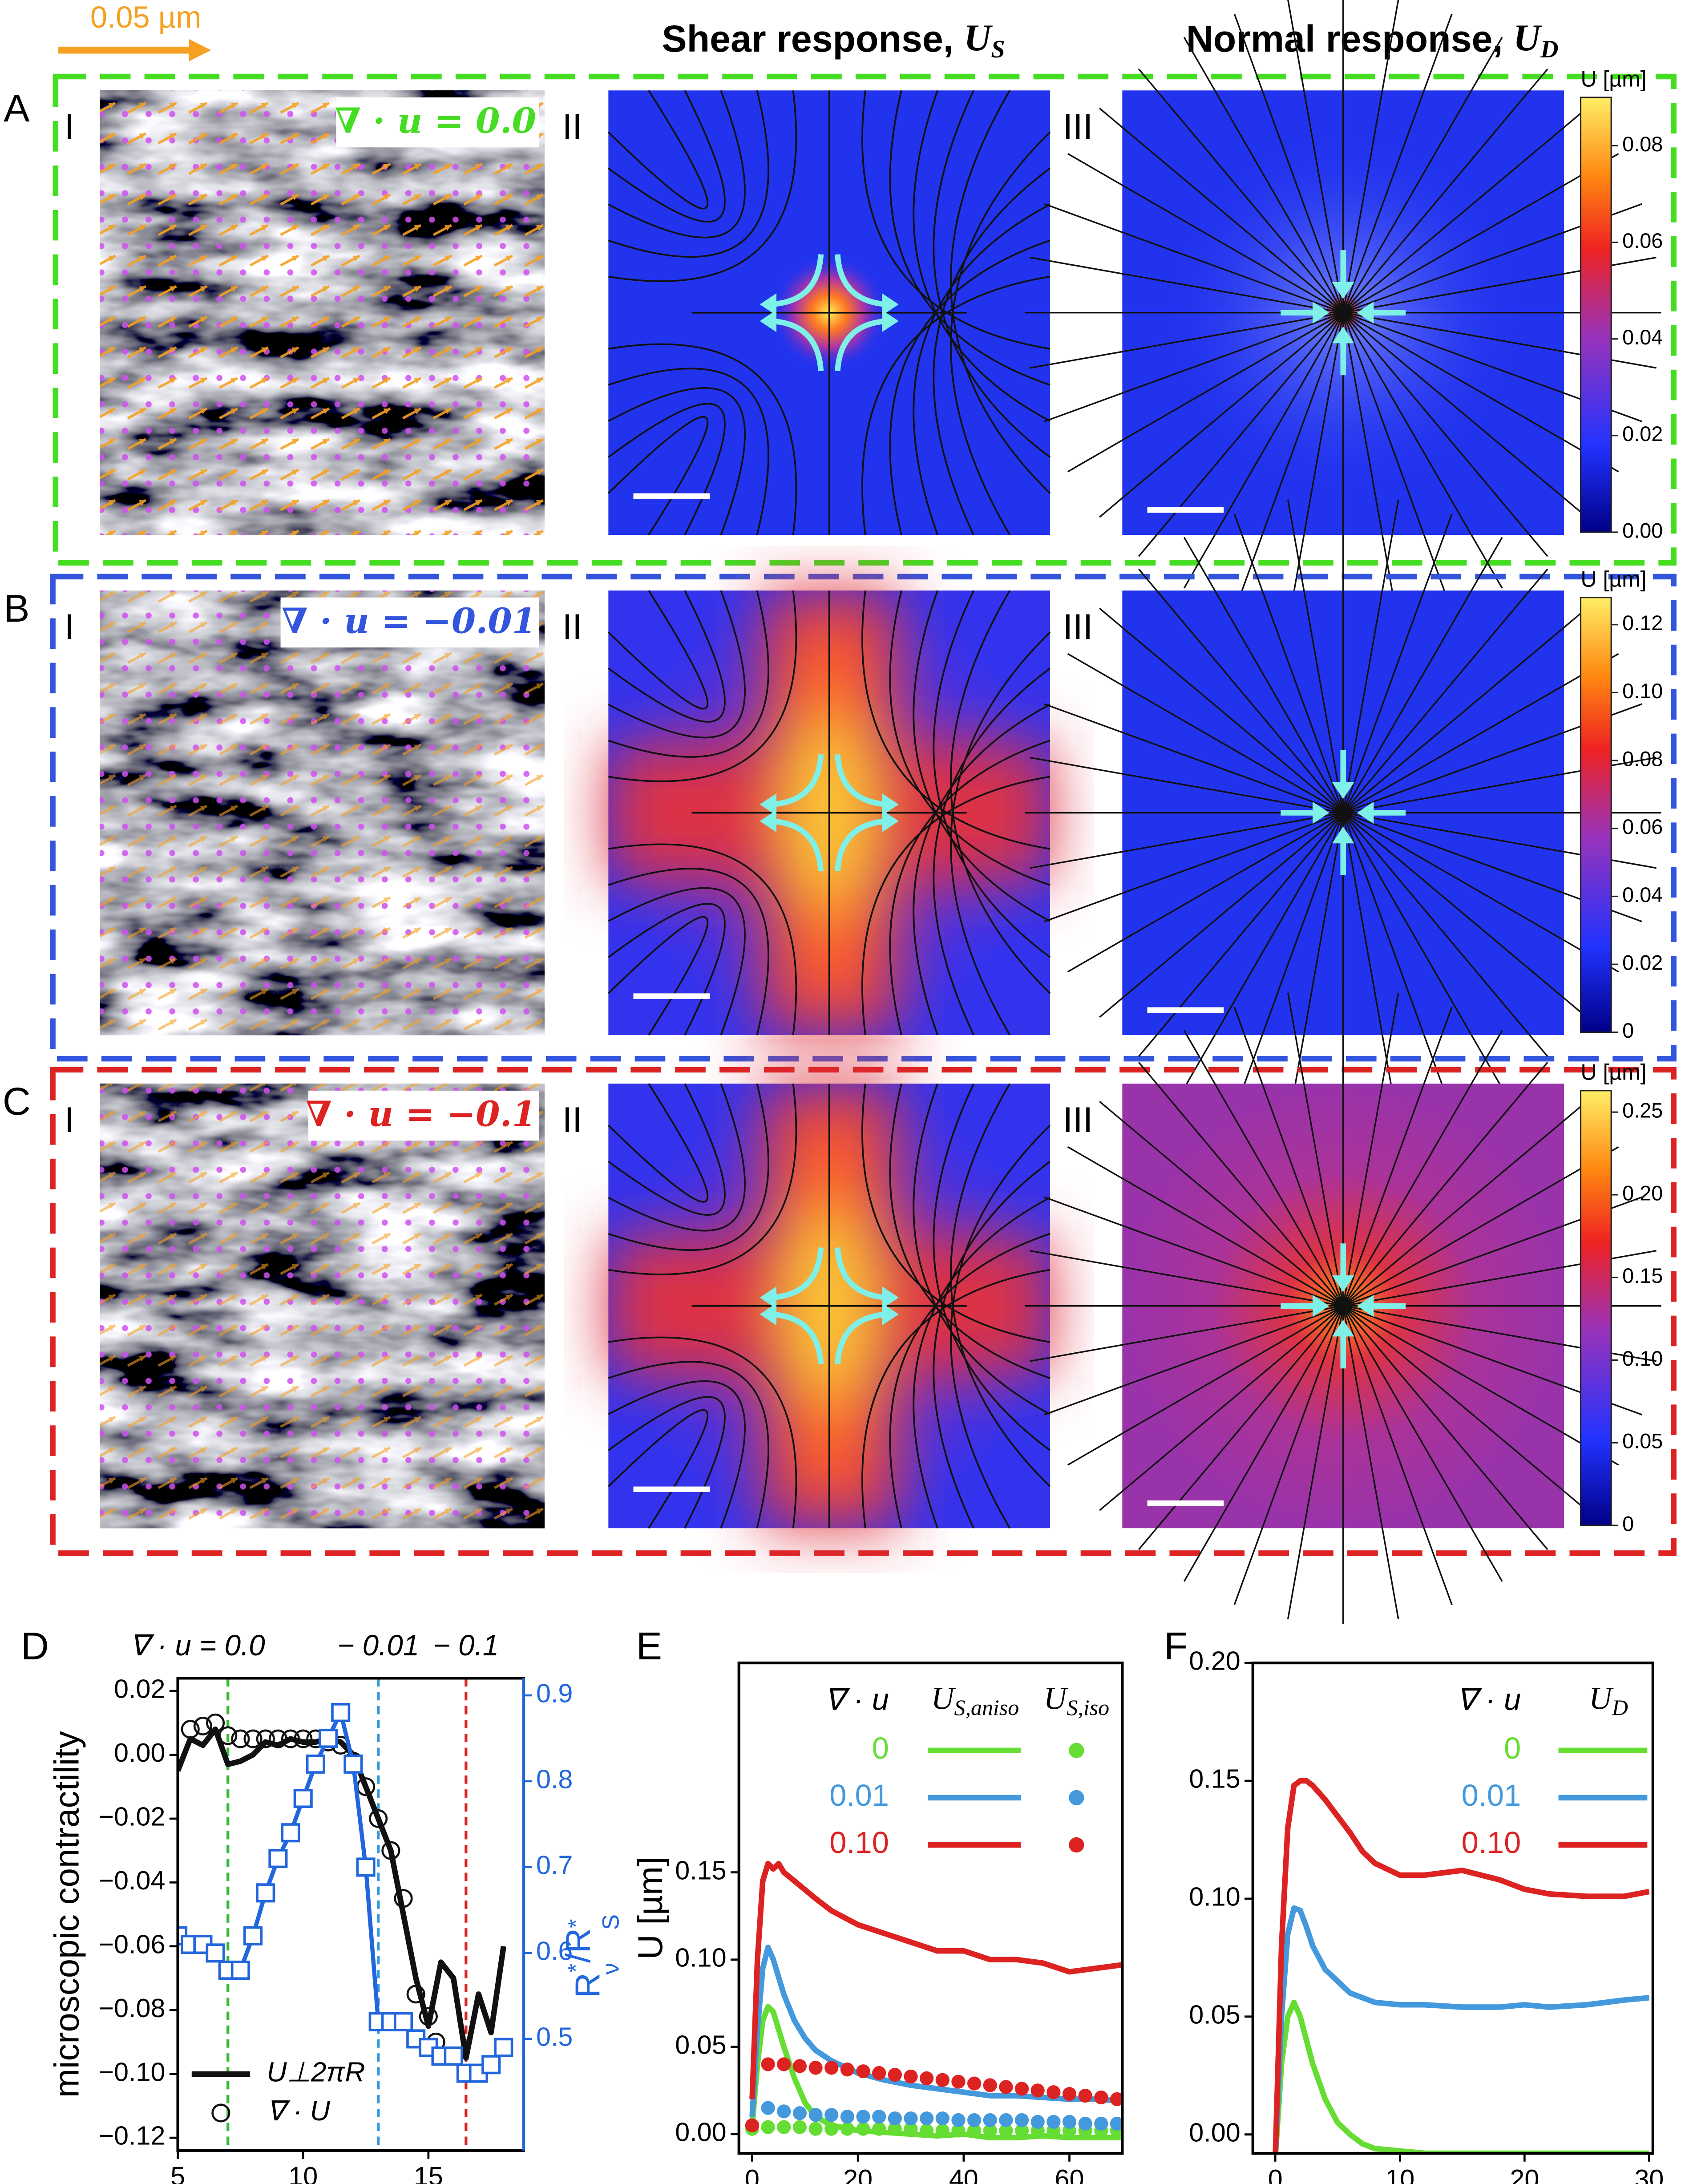  What do you see at coordinates (858, 2174) in the screenshot?
I see `x-tick-label: 20` at bounding box center [858, 2174].